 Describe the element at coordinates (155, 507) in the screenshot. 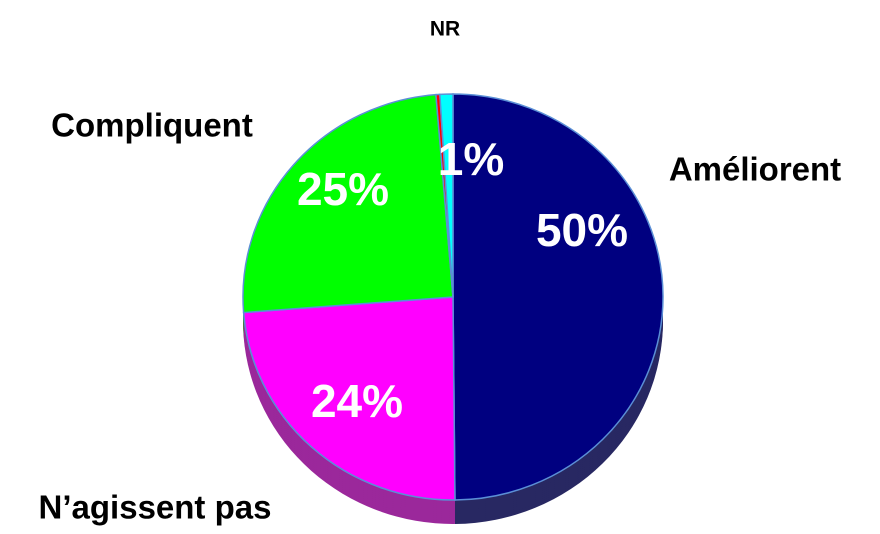

I see `category-label: N’agissent pas` at that location.